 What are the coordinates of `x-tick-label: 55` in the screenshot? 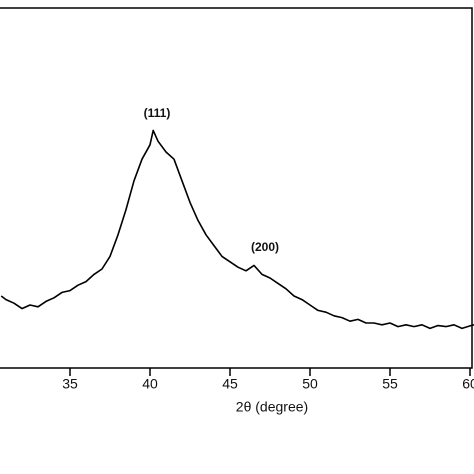 It's located at (390, 384).